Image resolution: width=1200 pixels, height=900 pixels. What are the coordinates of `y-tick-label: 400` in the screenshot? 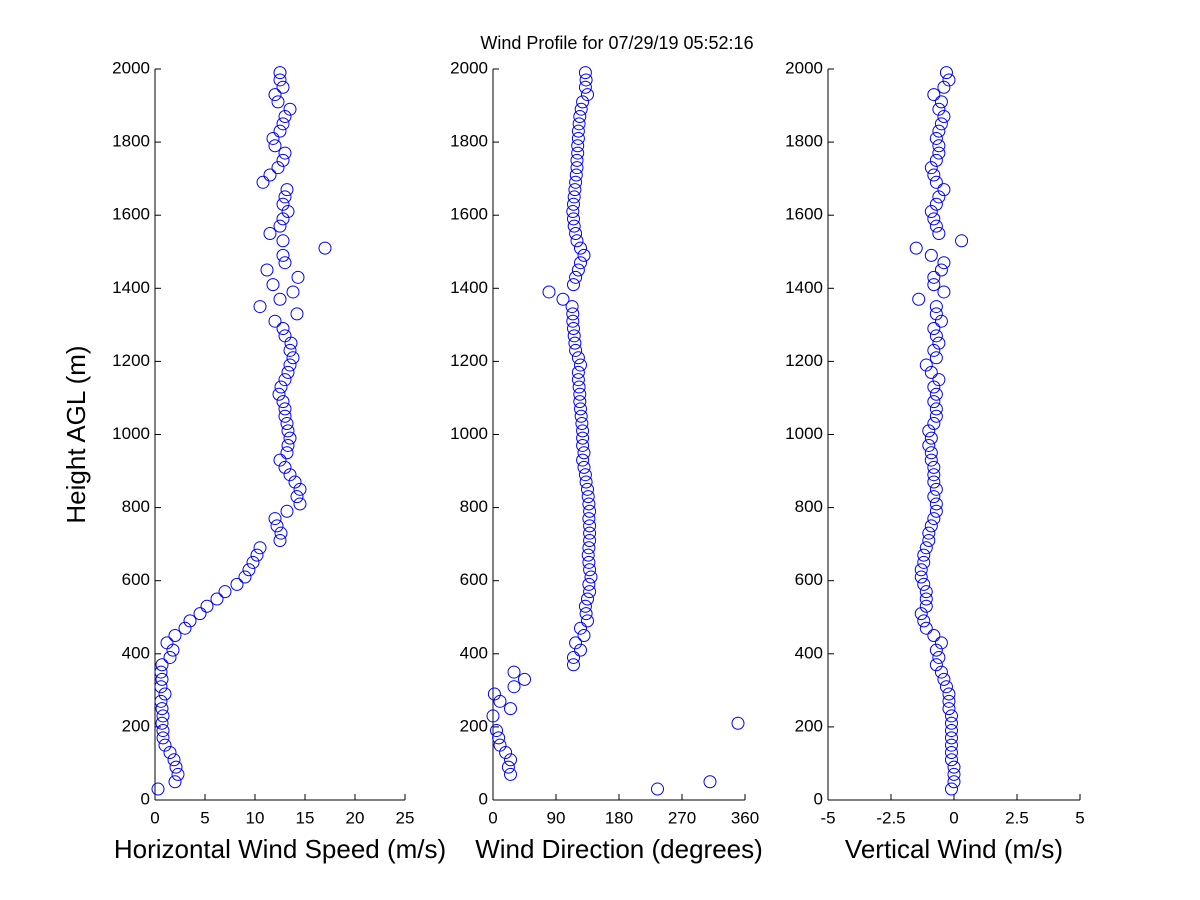 It's located at (809, 652).